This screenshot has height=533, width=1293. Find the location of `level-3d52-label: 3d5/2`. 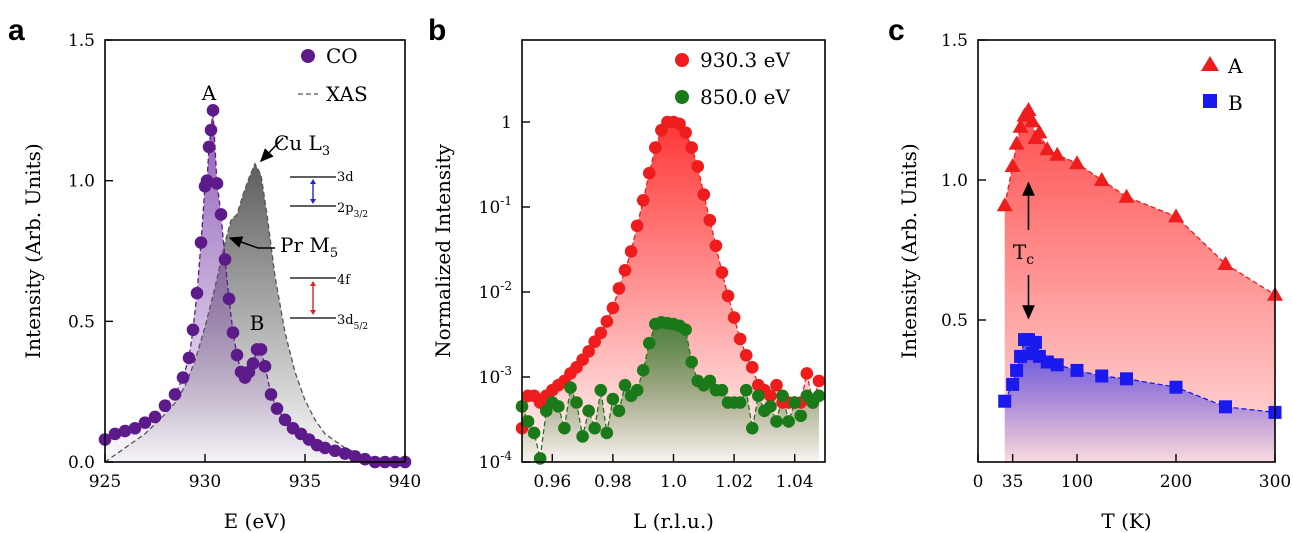

level-3d52-label: 3d5/2 is located at coordinates (352, 322).